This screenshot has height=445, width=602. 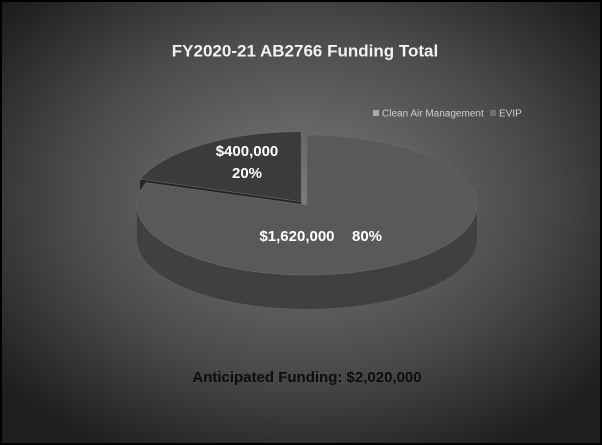 I want to click on data-label: $1,620,000, so click(x=296, y=236).